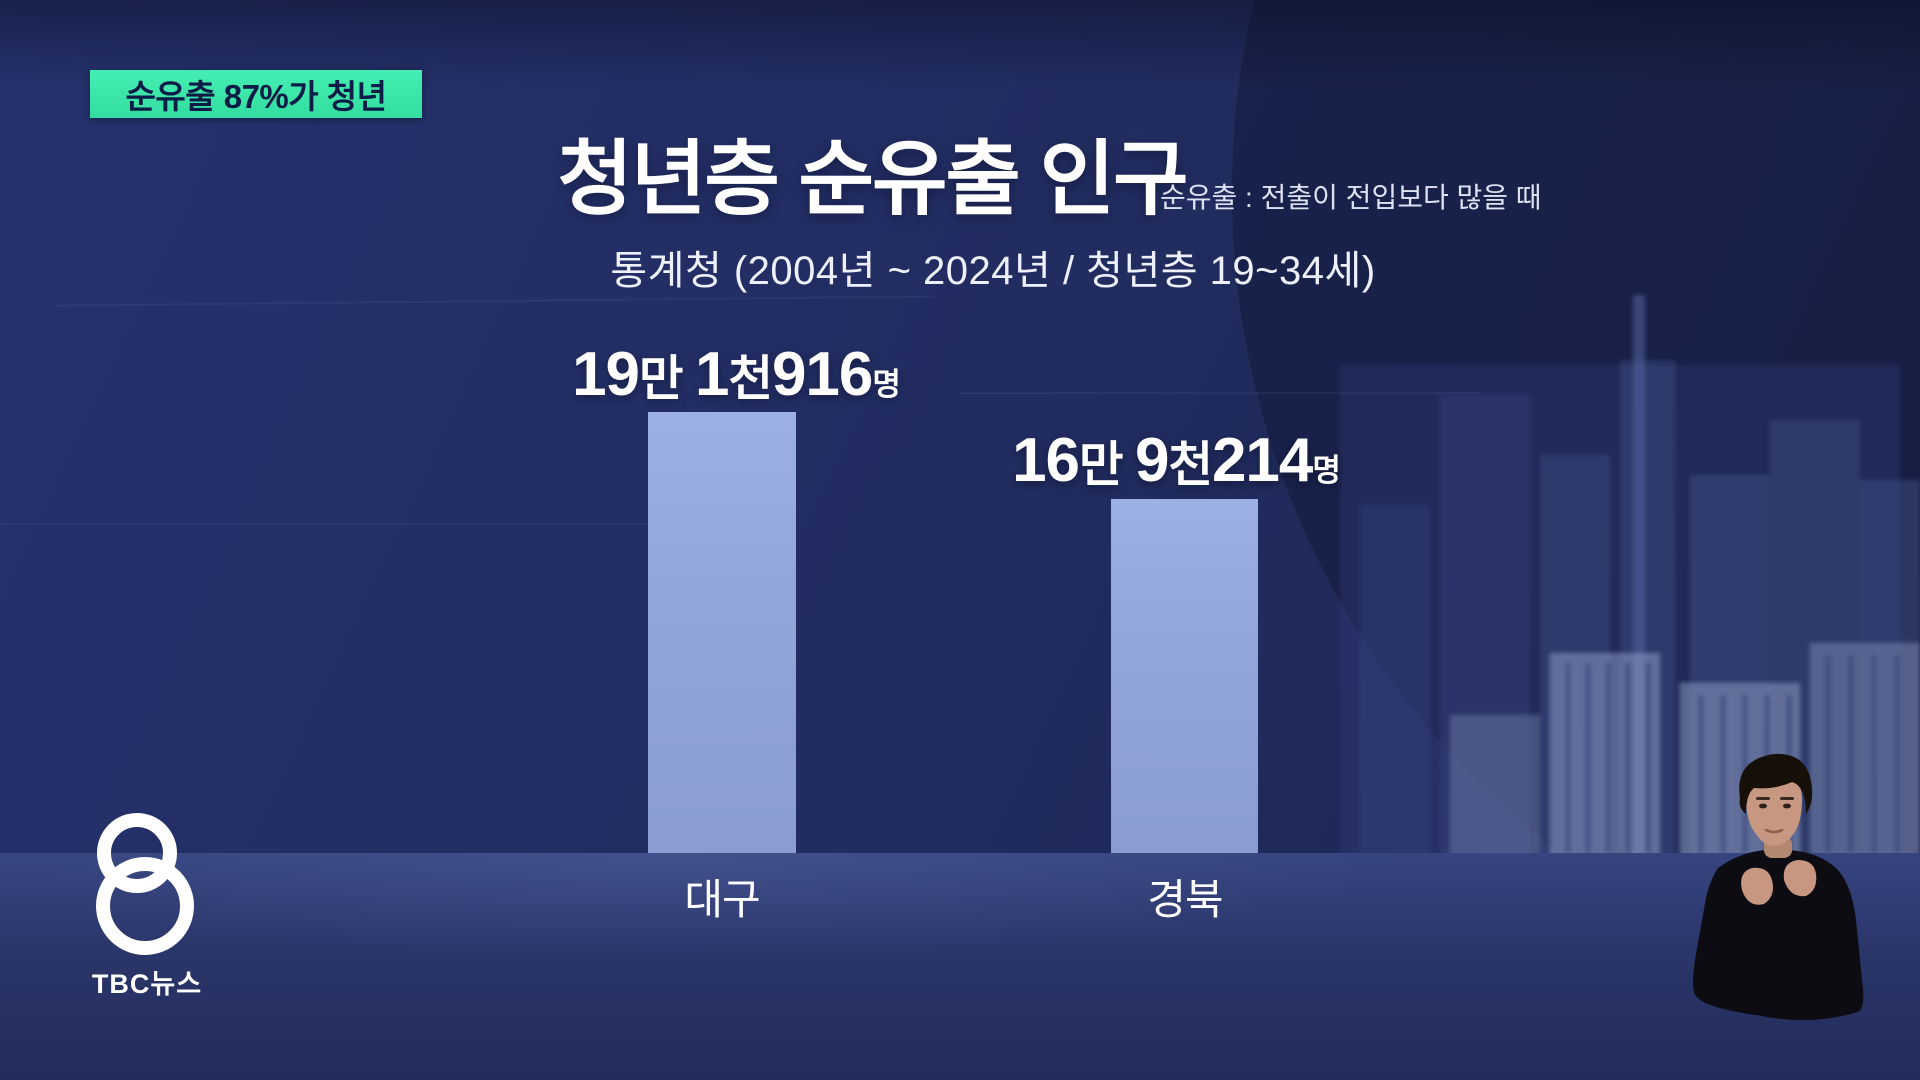  I want to click on page-title: 청년층 순유출 인구, so click(872, 179).